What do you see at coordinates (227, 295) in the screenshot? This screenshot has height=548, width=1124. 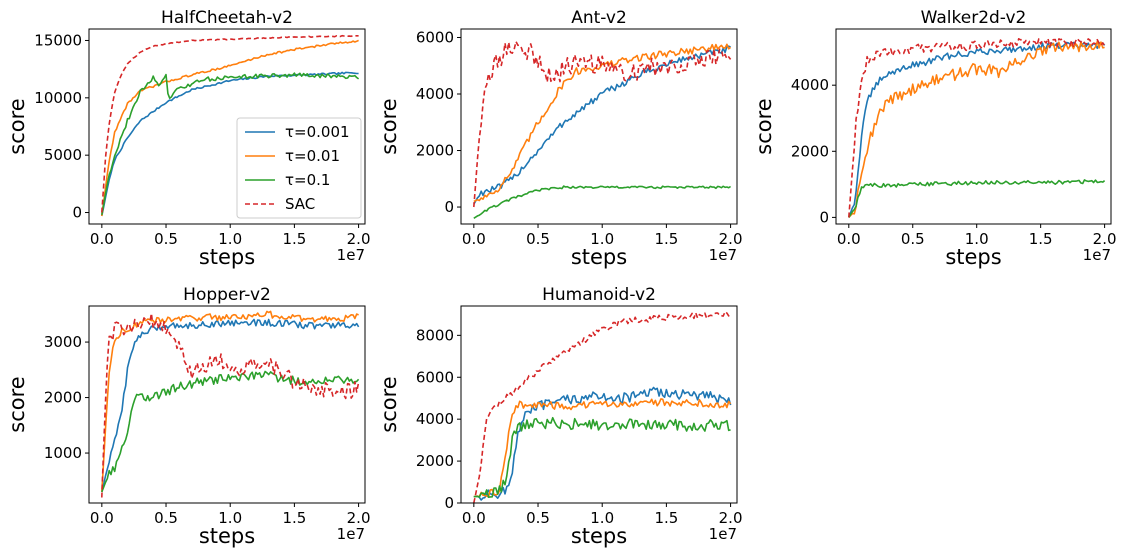 I see `chart-title: Hopper-v2` at bounding box center [227, 295].